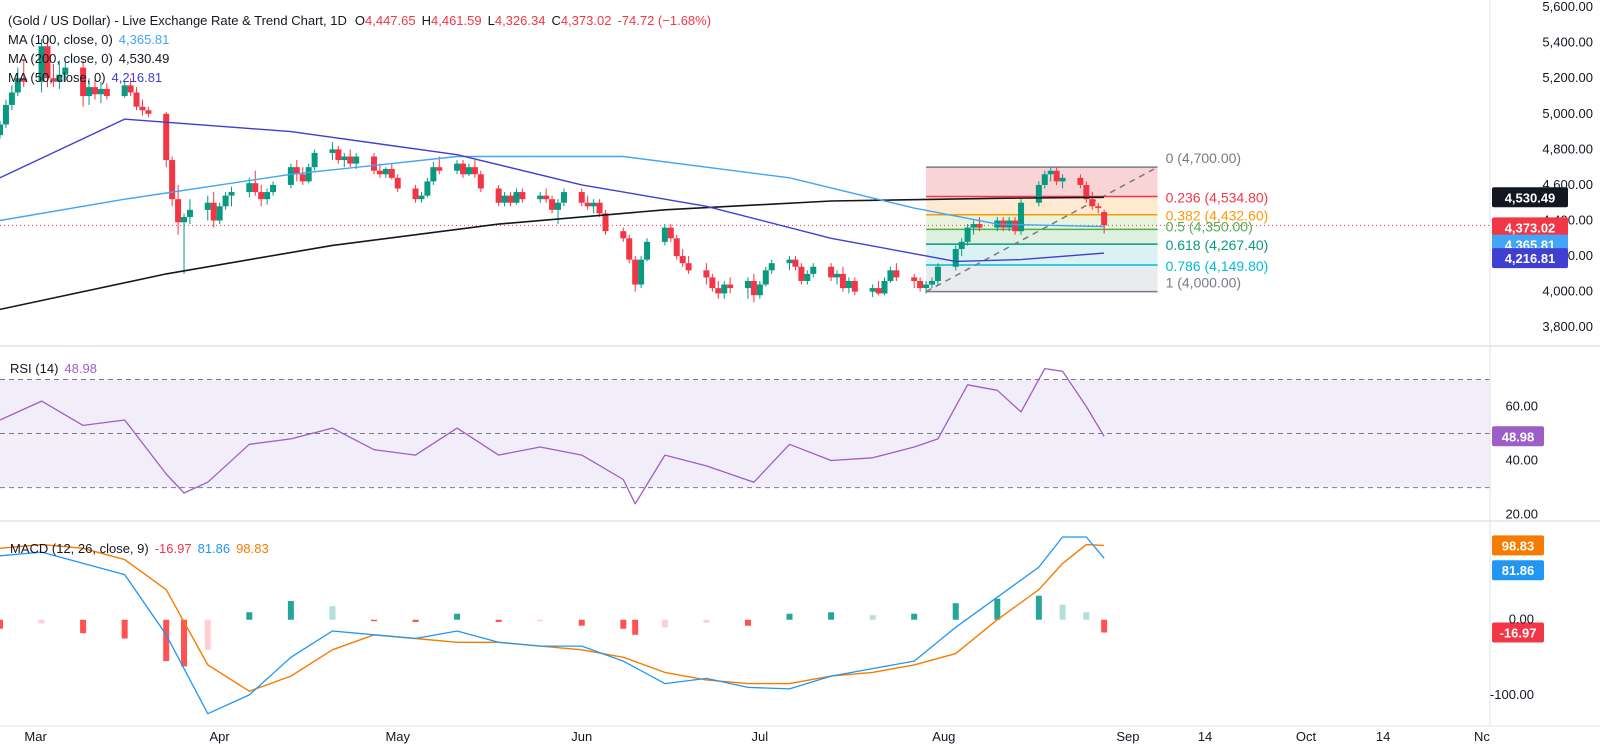 Image resolution: width=1600 pixels, height=744 pixels. I want to click on ma50-label: MA (50, close, 0), so click(57, 77).